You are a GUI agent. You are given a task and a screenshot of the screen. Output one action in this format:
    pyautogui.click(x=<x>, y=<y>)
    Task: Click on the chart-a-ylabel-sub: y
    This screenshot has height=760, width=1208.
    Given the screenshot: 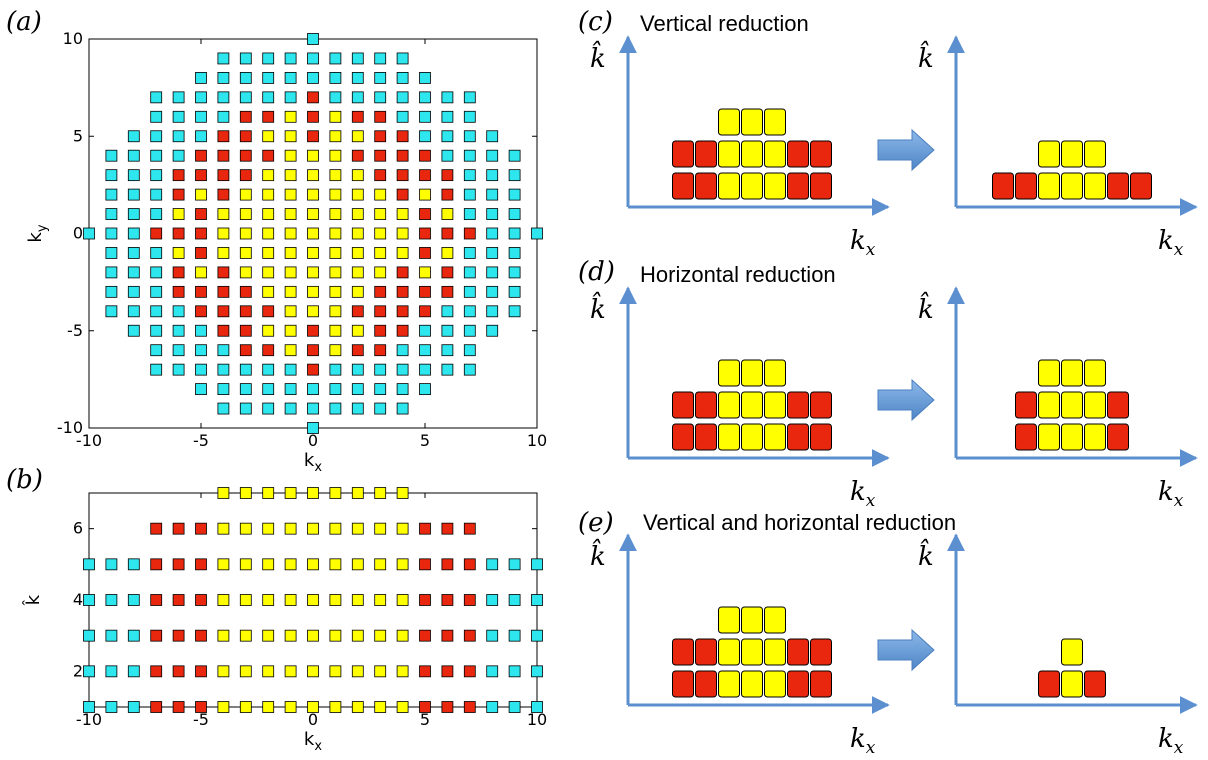 What is the action you would take?
    pyautogui.click(x=42, y=228)
    